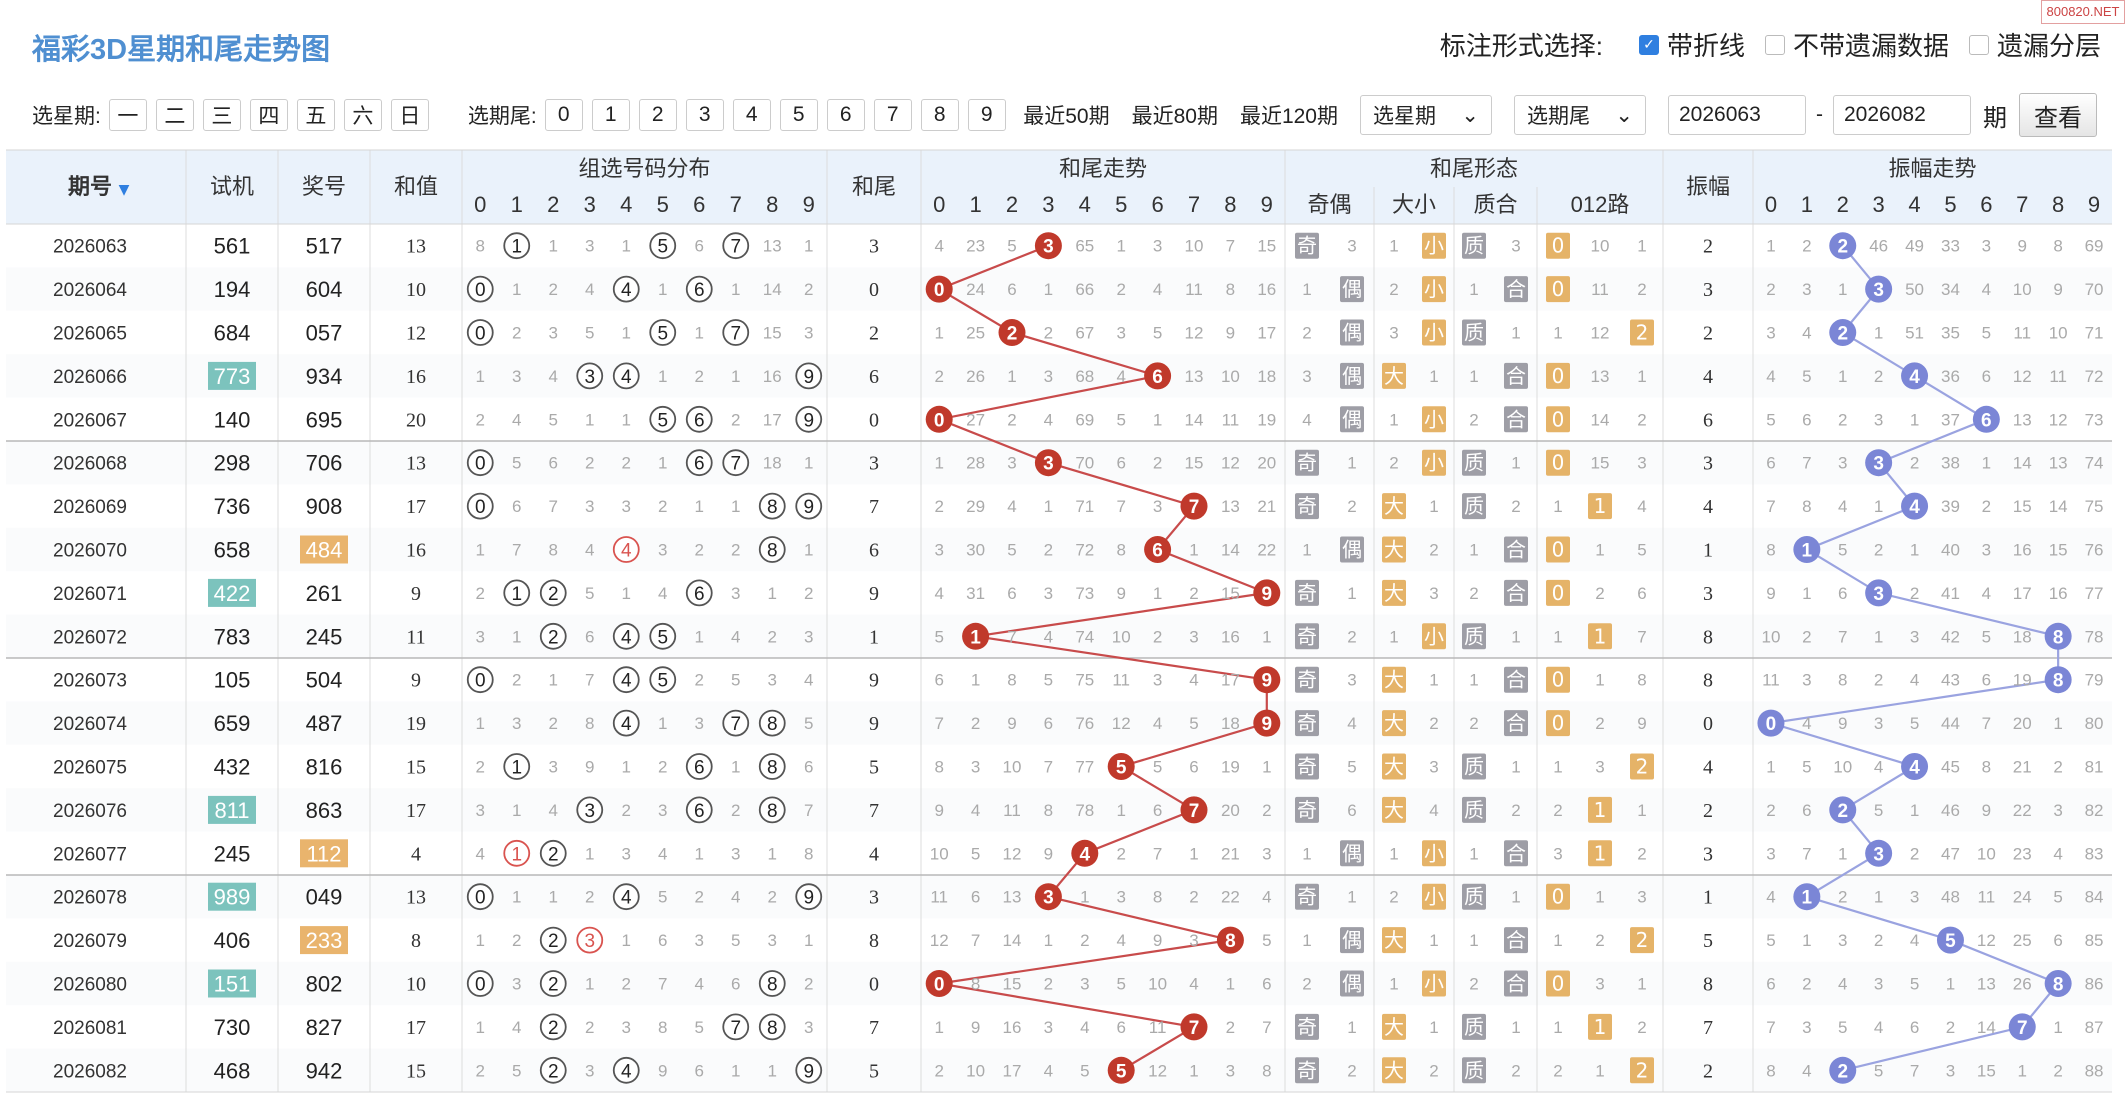  I want to click on option-label: 遗漏分层, so click(2048, 46).